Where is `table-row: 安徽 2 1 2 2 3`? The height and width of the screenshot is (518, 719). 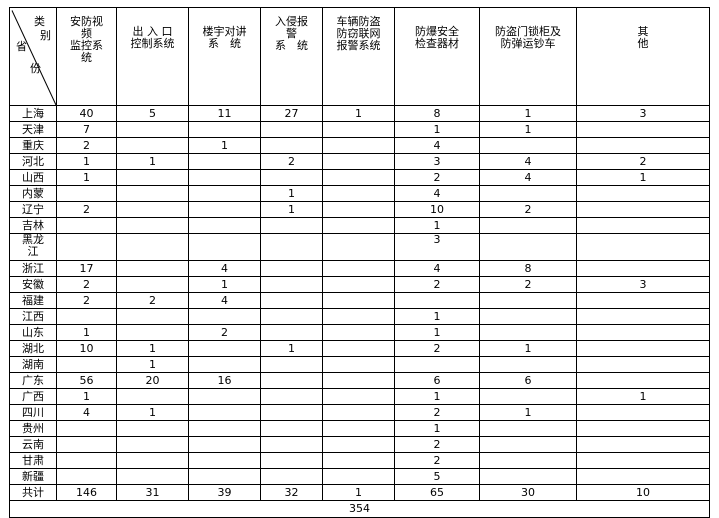 table-row: 安徽 2 1 2 2 3 is located at coordinates (359, 284).